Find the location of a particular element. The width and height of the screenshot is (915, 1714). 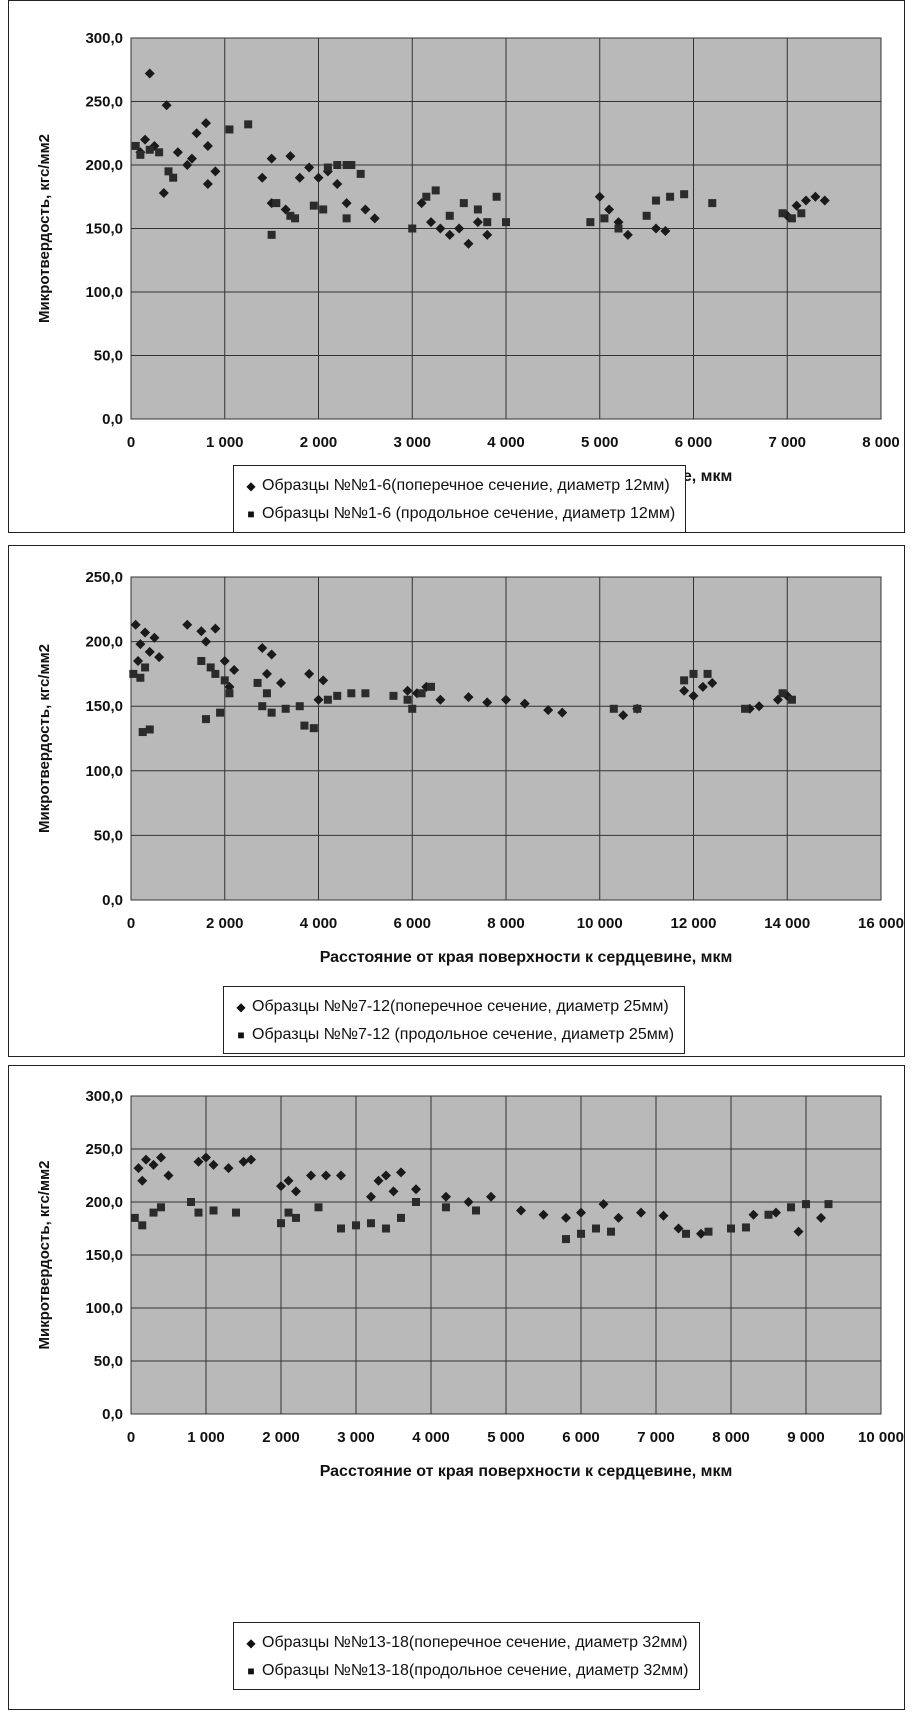

y-axis-label: Микротвердость, кгс/мм2 is located at coordinates (44, 738).